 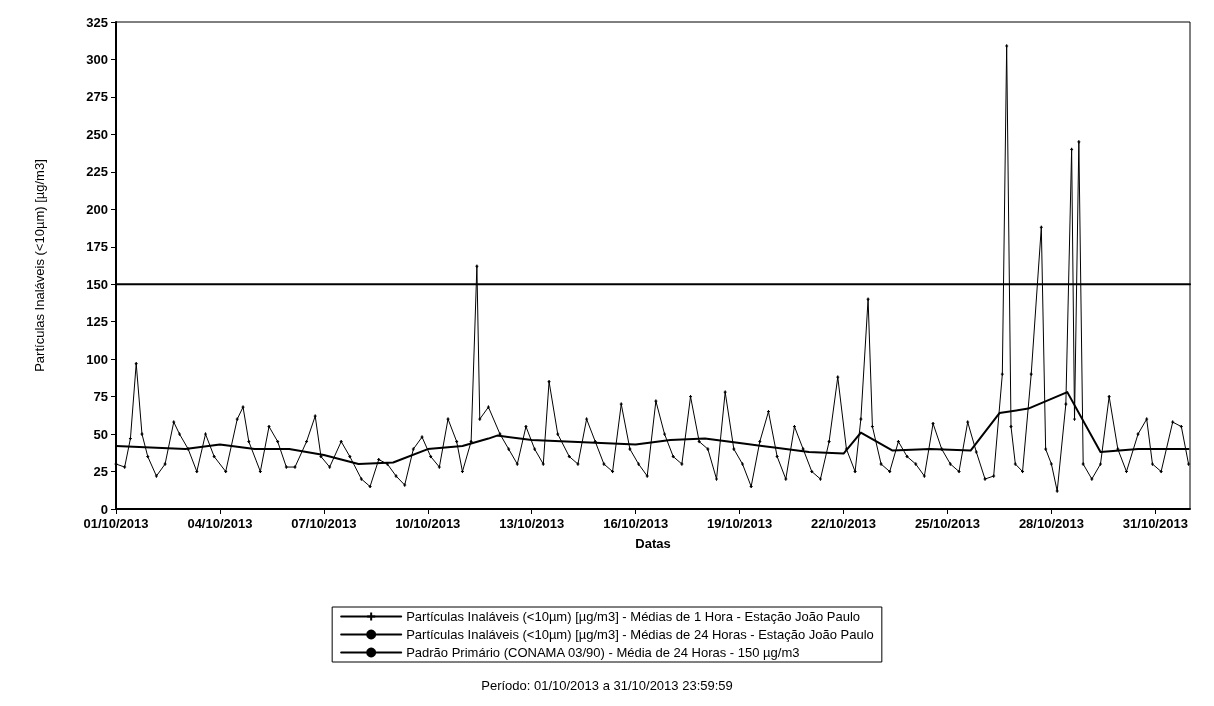 What do you see at coordinates (97, 22) in the screenshot?
I see `y-tick-label: 325` at bounding box center [97, 22].